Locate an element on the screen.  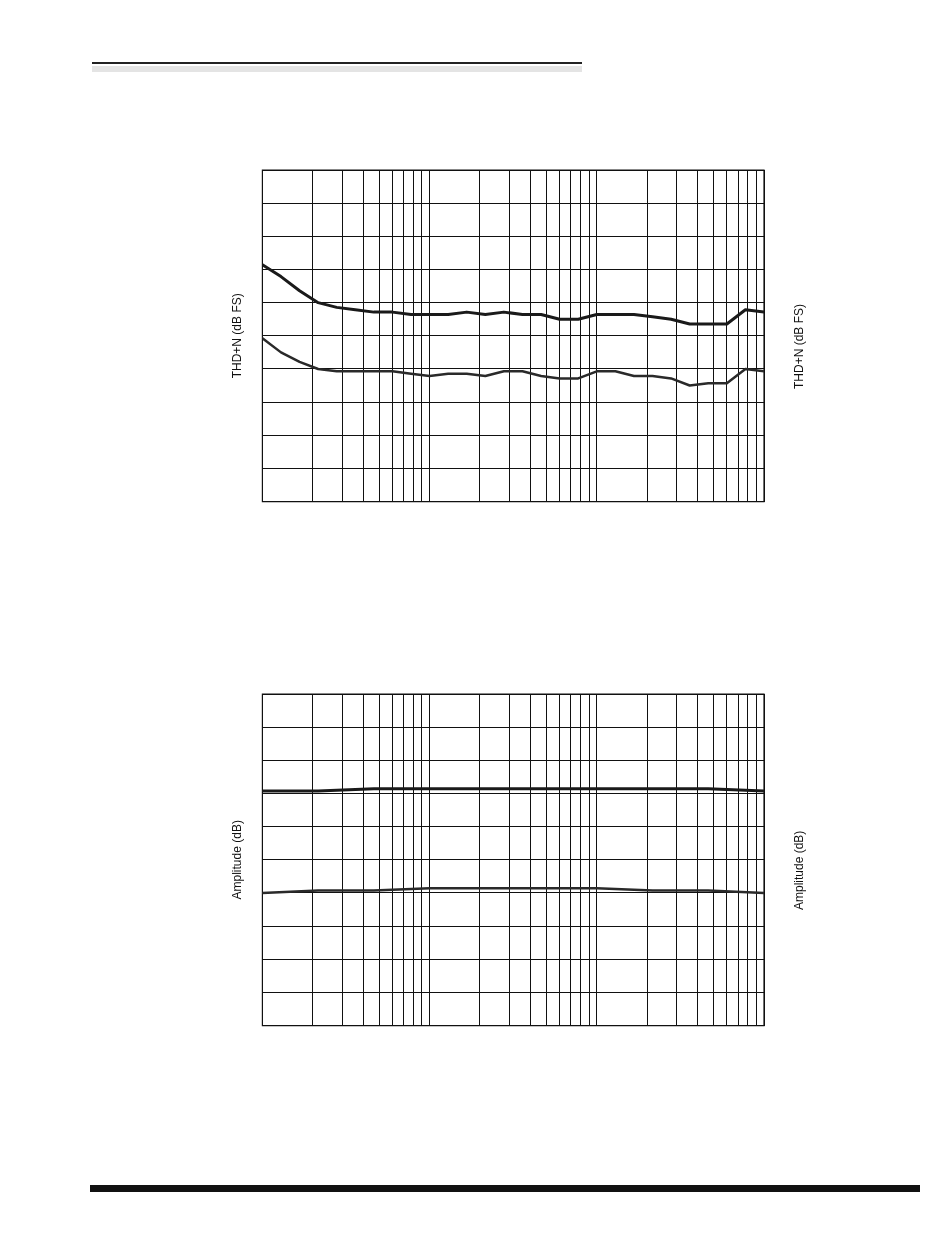
y-axis-title: THD+N (dB FS) is located at coordinates (236, 336).